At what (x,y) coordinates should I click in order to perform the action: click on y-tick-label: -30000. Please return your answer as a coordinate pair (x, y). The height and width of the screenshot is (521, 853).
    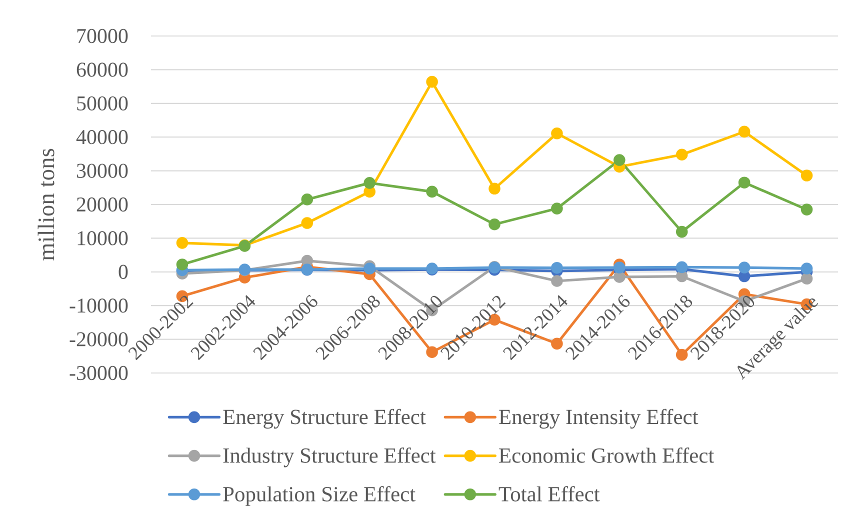
    Looking at the image, I should click on (99, 373).